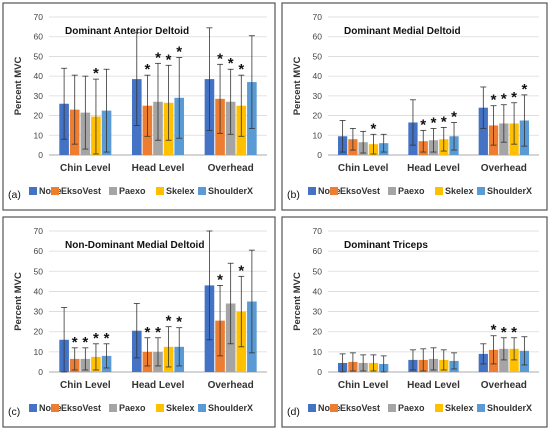  I want to click on chart-title: Dominant Anterior Deltoid, so click(127, 31).